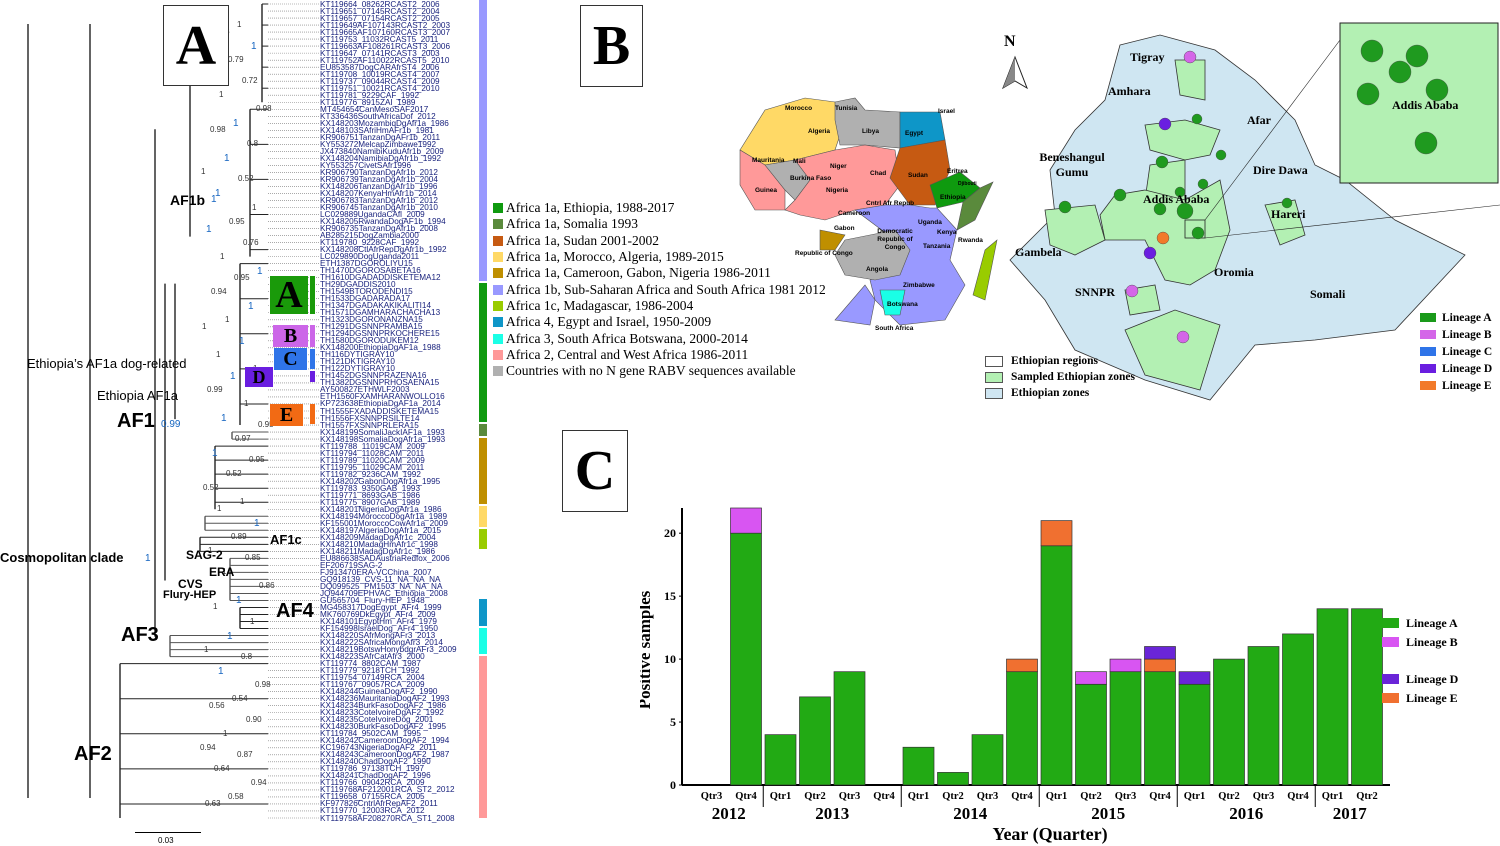 The image size is (1500, 846). Describe the element at coordinates (970, 813) in the screenshot. I see `x-tick-label-year: 2014` at that location.